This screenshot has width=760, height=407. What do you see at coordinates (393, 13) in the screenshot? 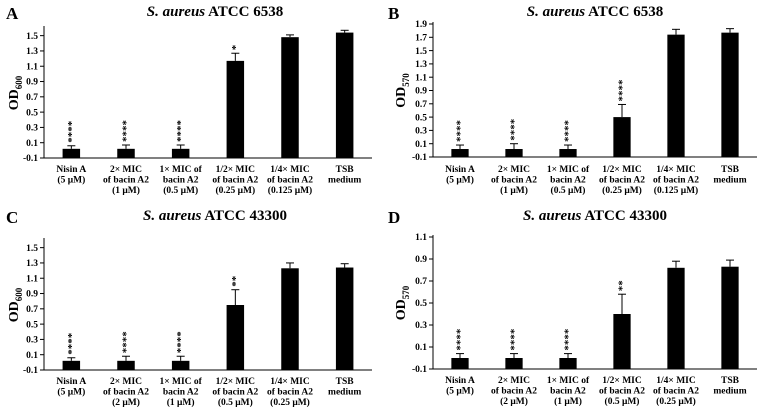
I see `panel-letter: B` at bounding box center [393, 13].